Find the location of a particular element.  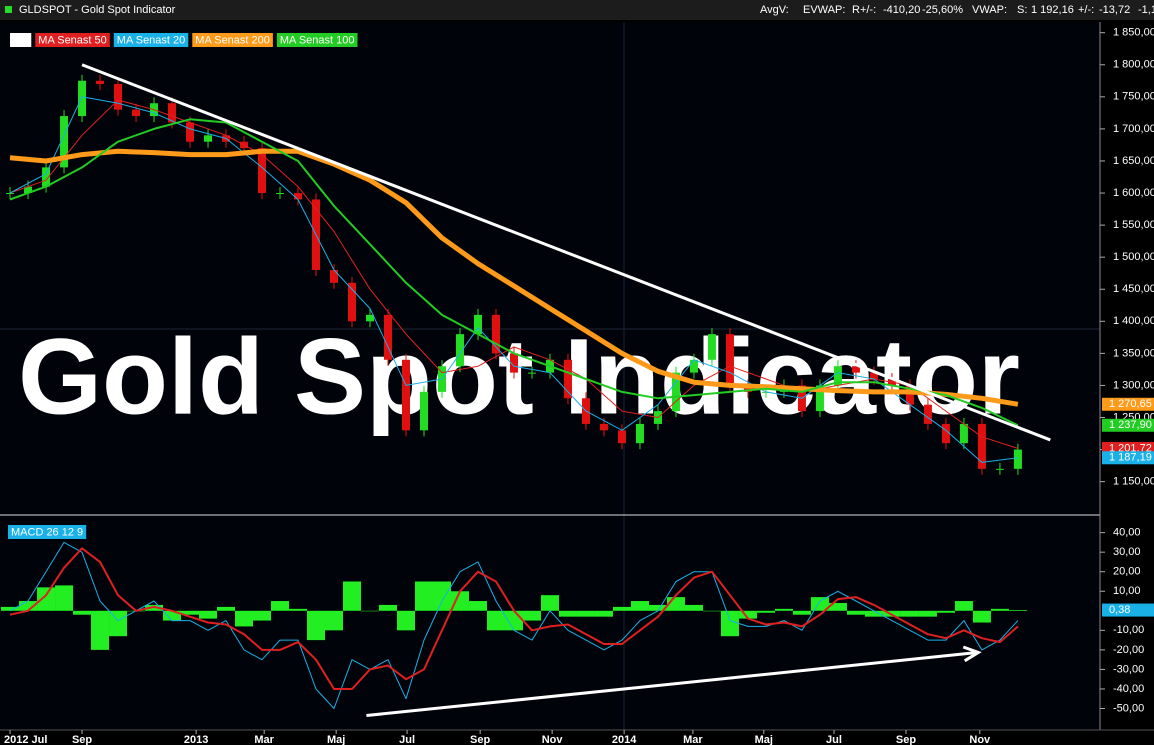

watermark: Gold Spot Indicator is located at coordinates (519, 376).